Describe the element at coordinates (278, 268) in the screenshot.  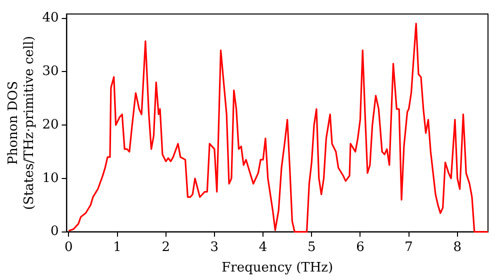
I see `x-axis-title: Frequency (THz)` at that location.